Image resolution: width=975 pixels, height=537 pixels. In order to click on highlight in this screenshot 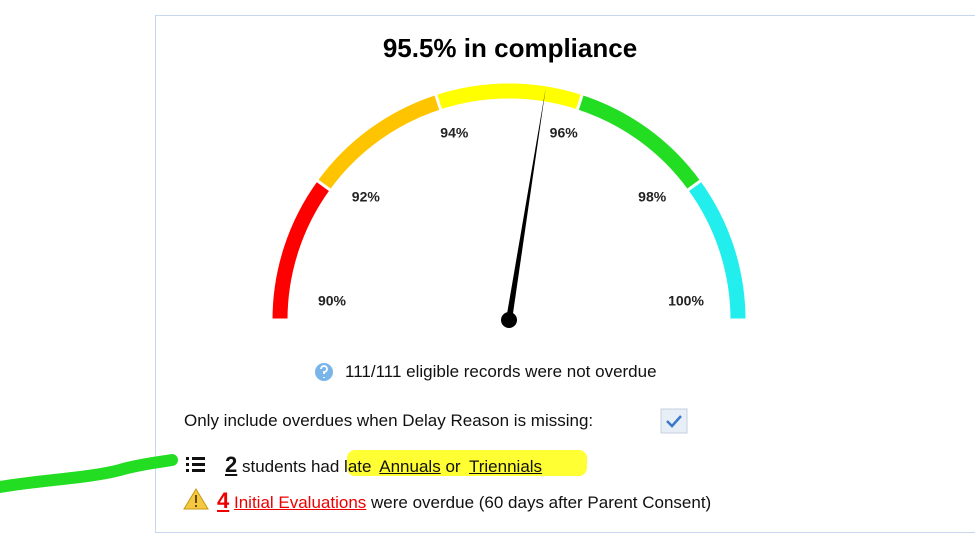, I will do `click(467, 463)`.